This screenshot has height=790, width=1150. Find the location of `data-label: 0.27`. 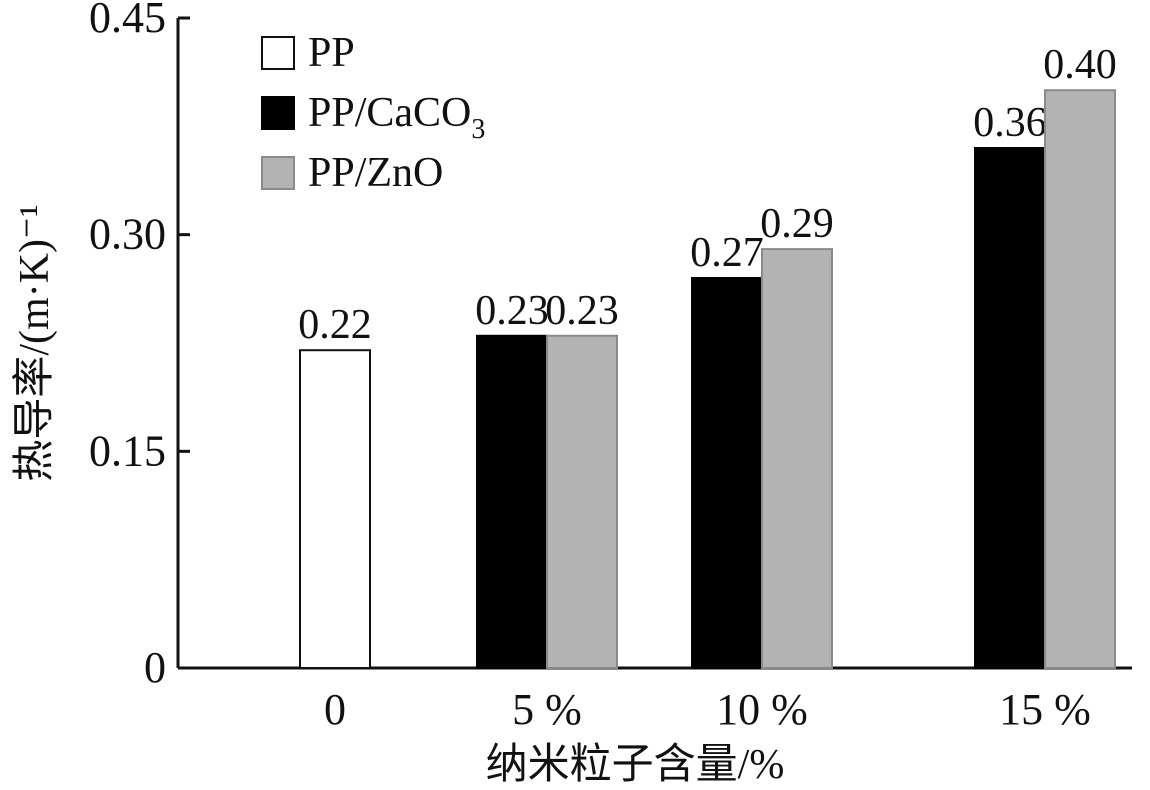

data-label: 0.27 is located at coordinates (727, 253).